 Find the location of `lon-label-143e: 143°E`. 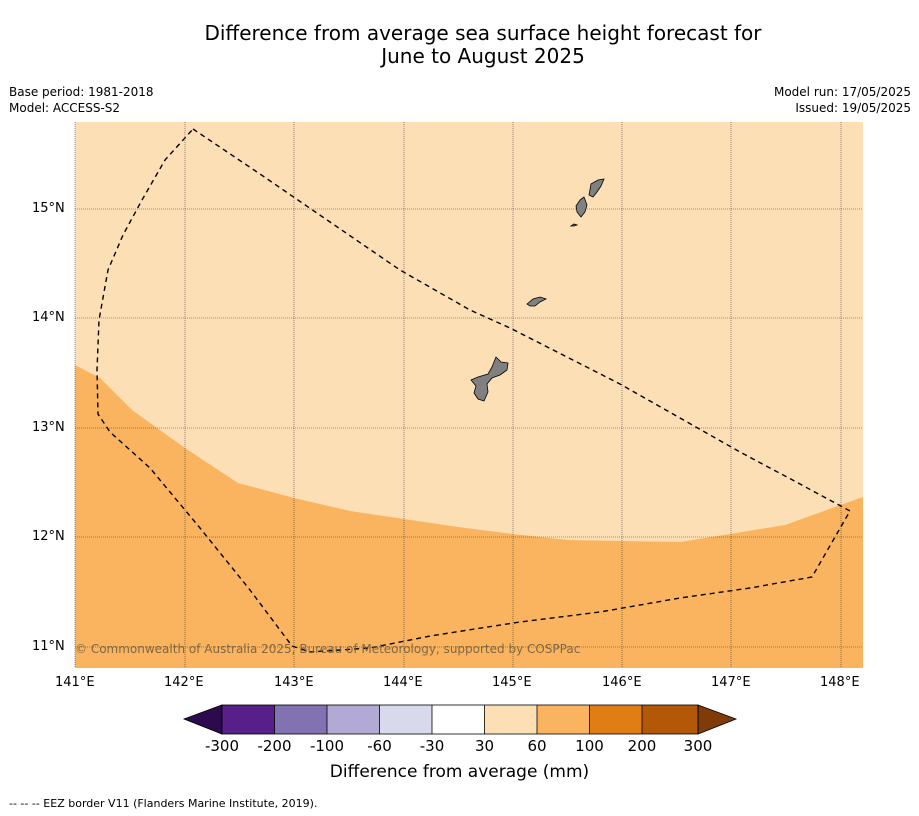

lon-label-143e: 143°E is located at coordinates (294, 682).